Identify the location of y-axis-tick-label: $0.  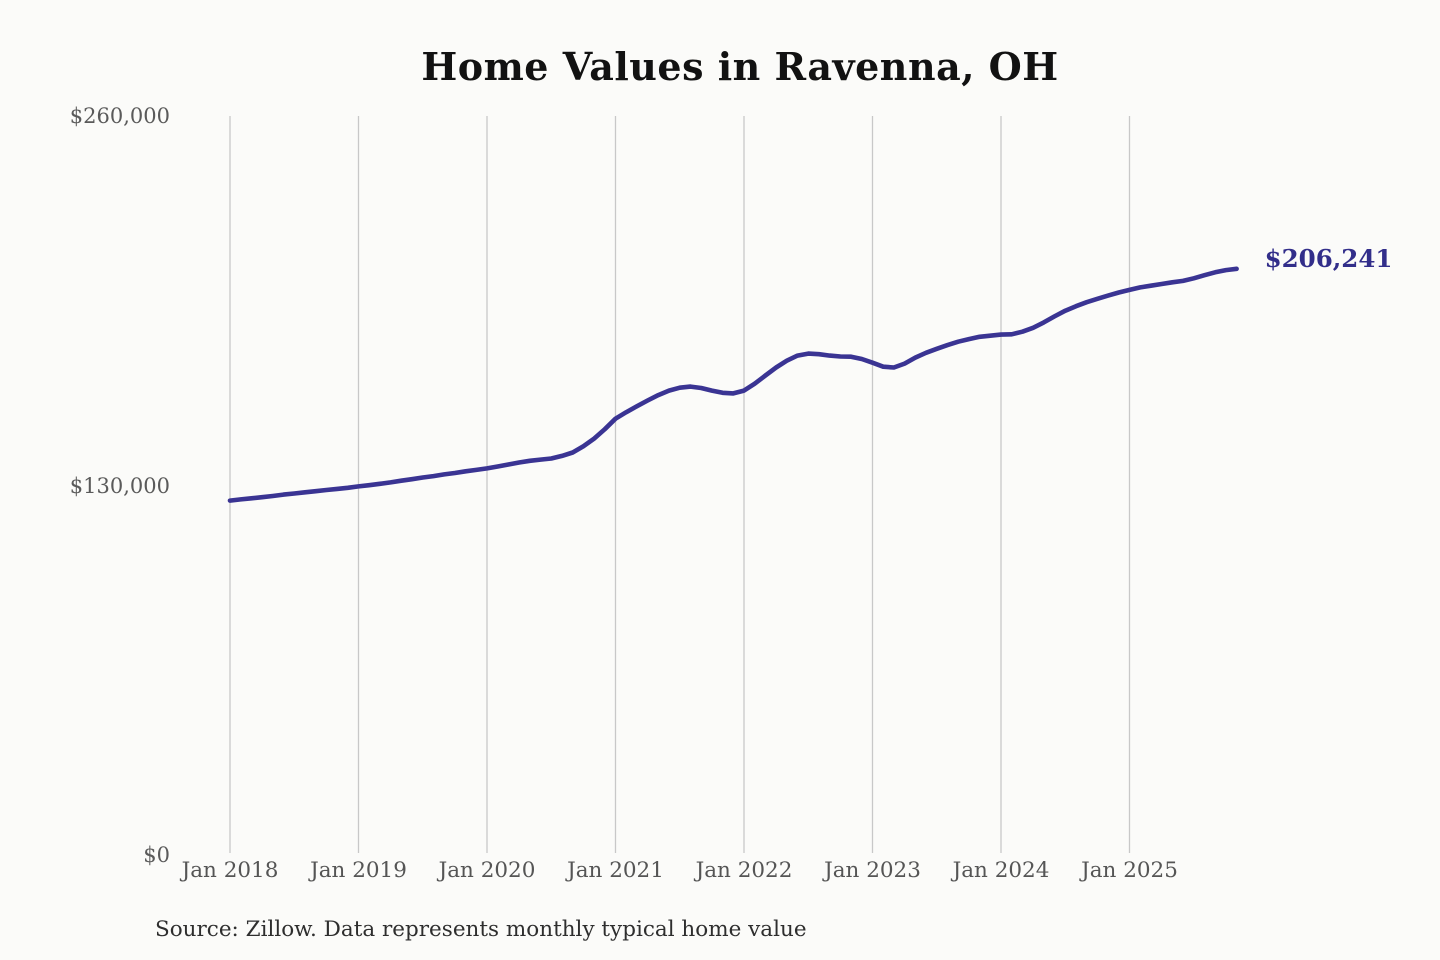
(156, 855).